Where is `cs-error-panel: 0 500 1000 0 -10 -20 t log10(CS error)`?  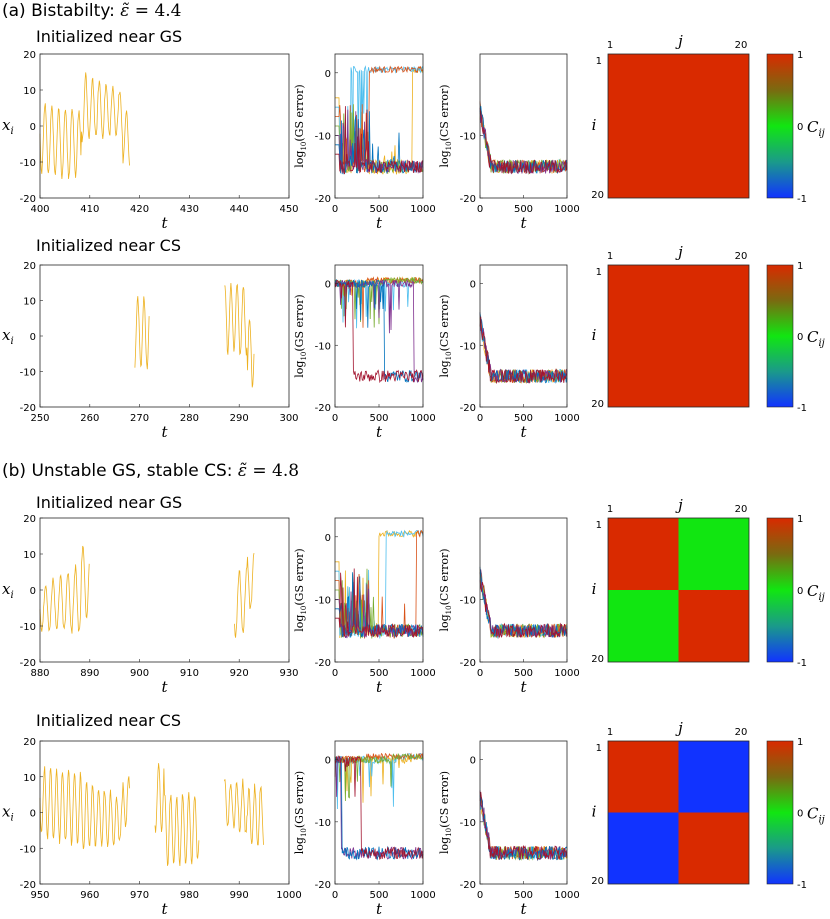
cs-error-panel: 0 500 1000 0 -10 -20 t log10(CS error) is located at coordinates (509, 837).